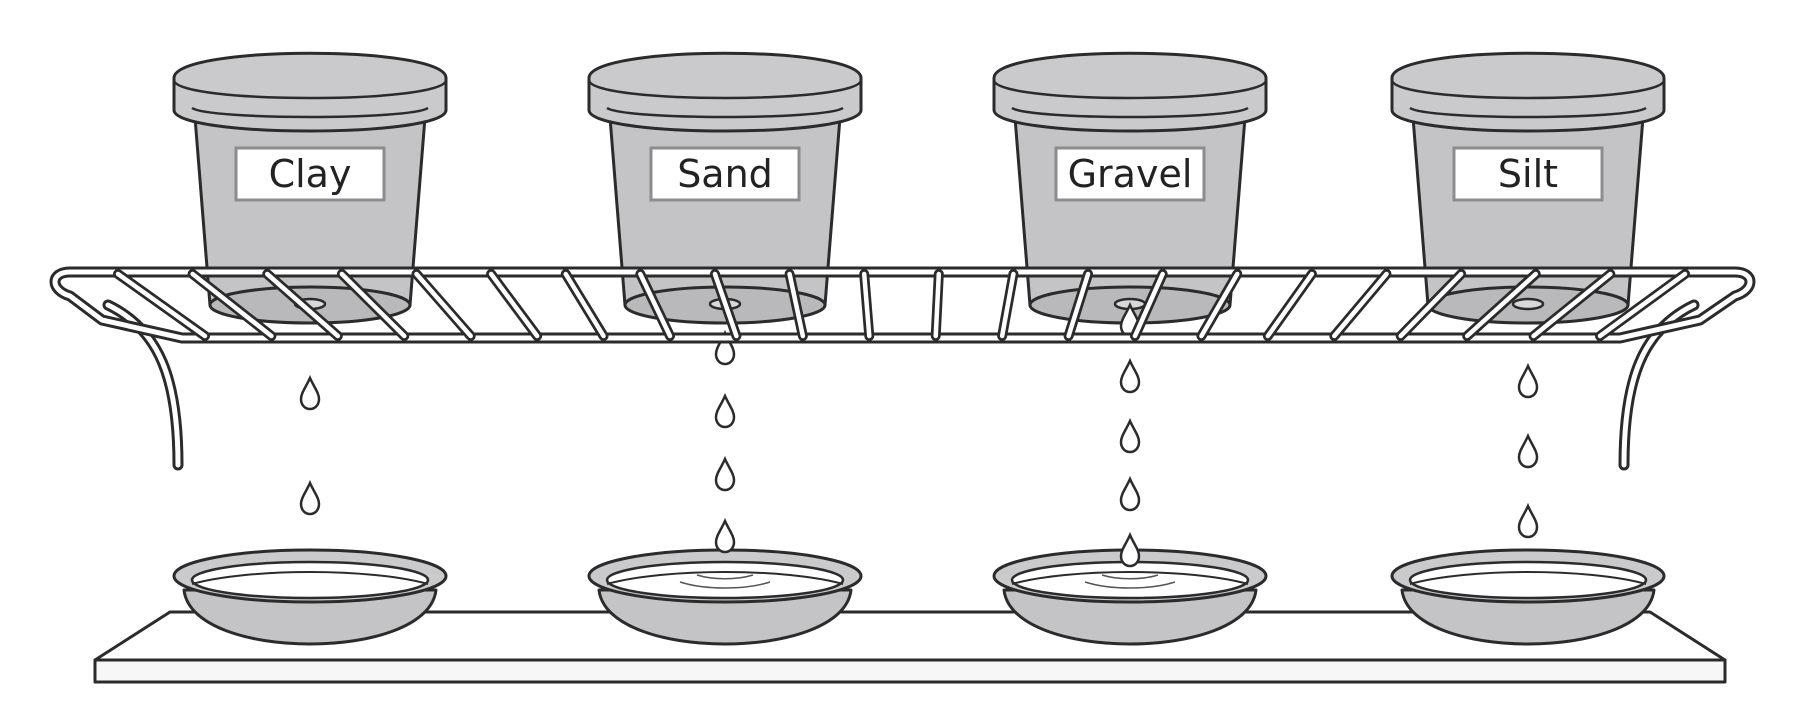 The image size is (1802, 718). I want to click on soil-type-label: Sand, so click(725, 174).